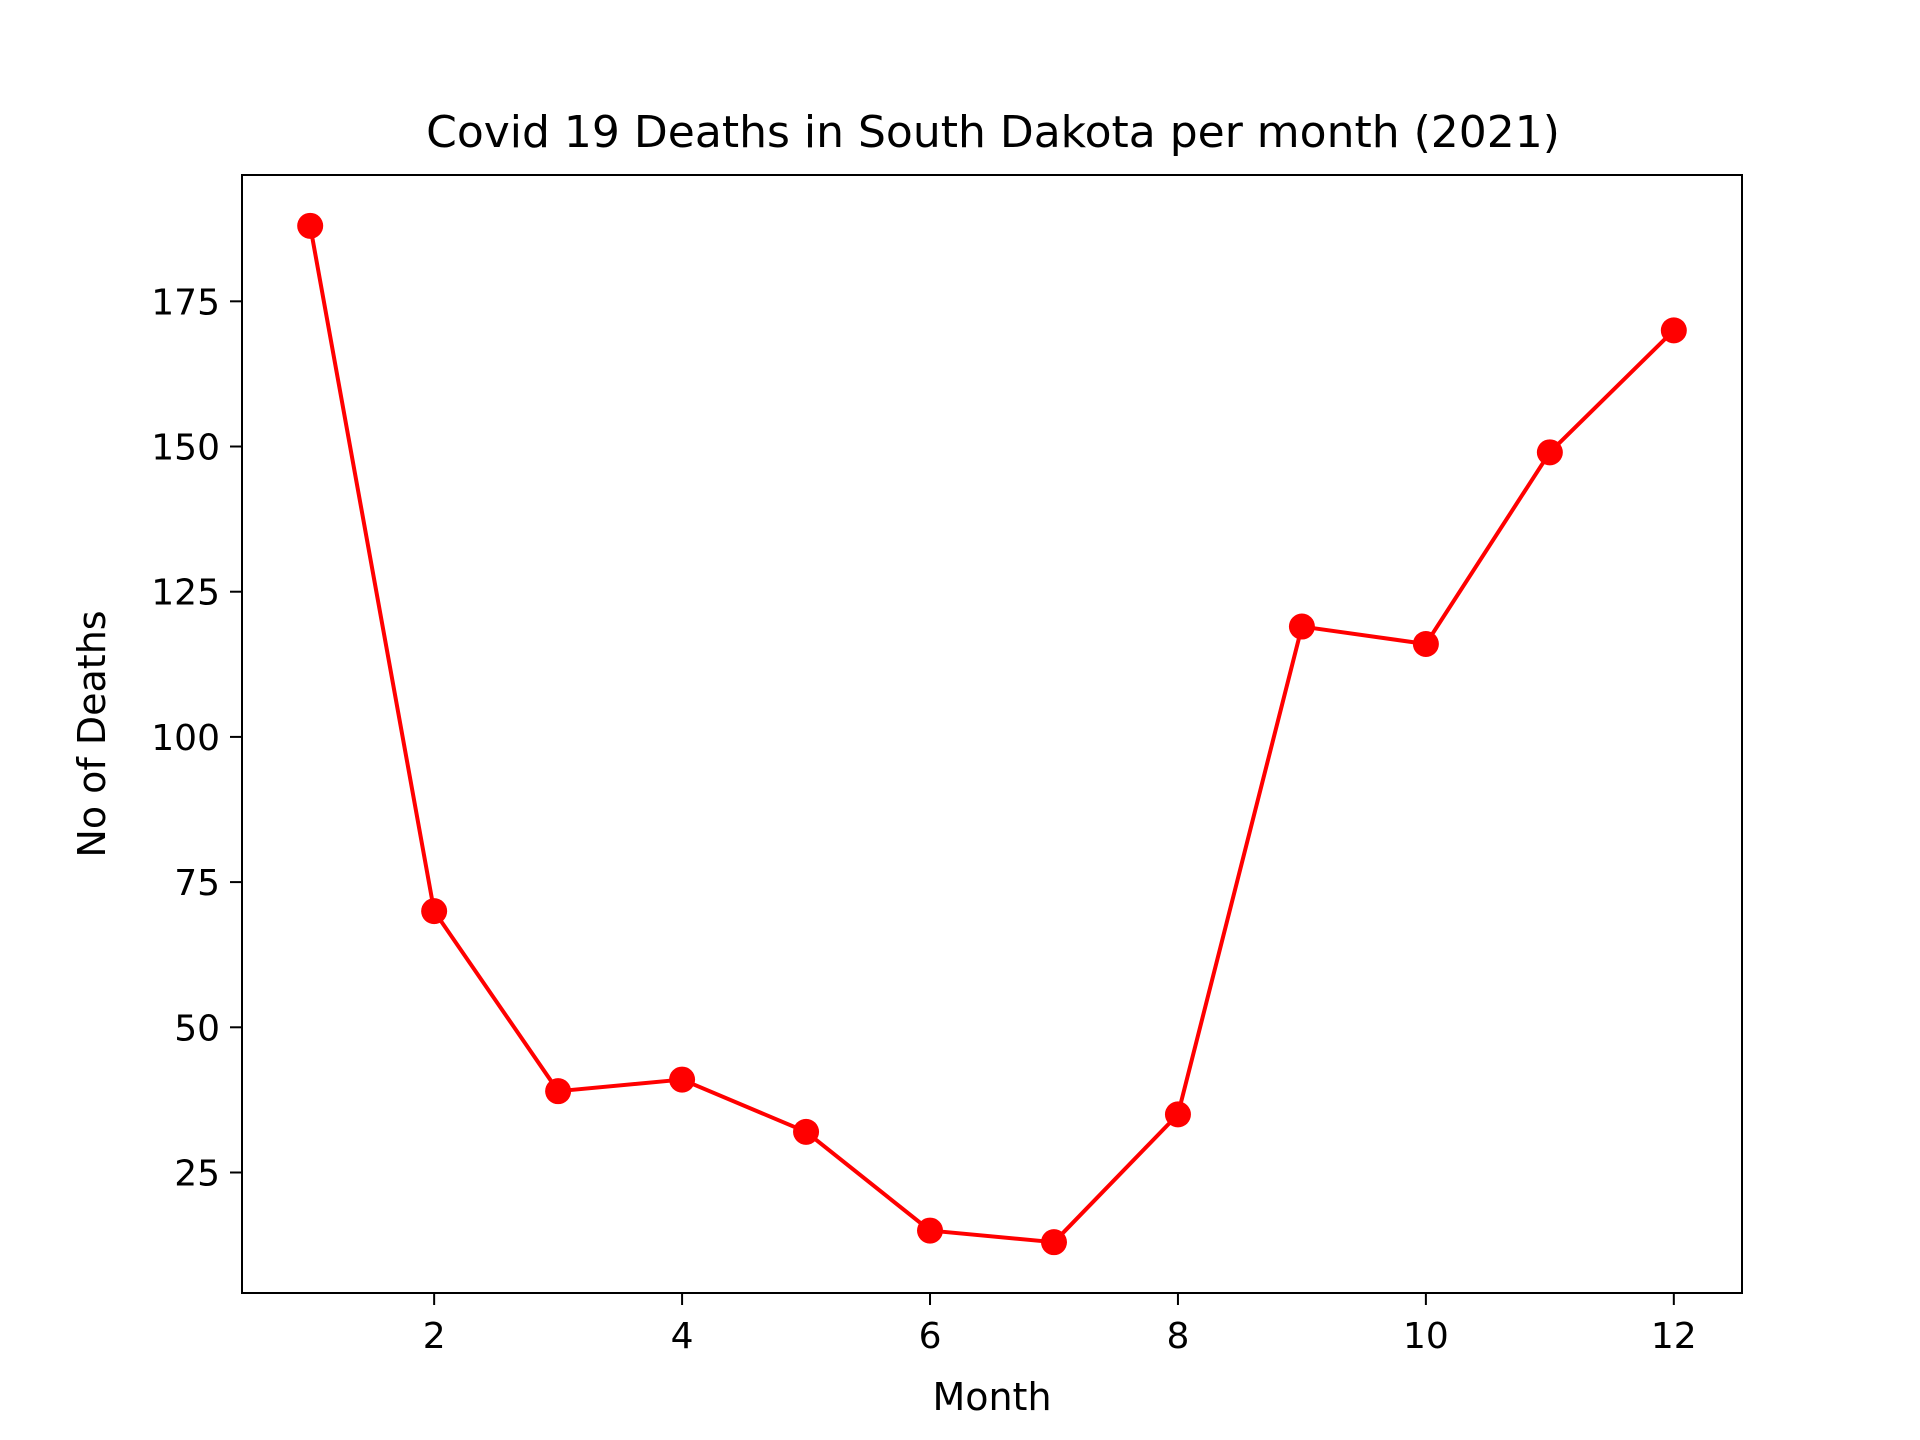  What do you see at coordinates (682, 1336) in the screenshot?
I see `x-tick-label: 4` at bounding box center [682, 1336].